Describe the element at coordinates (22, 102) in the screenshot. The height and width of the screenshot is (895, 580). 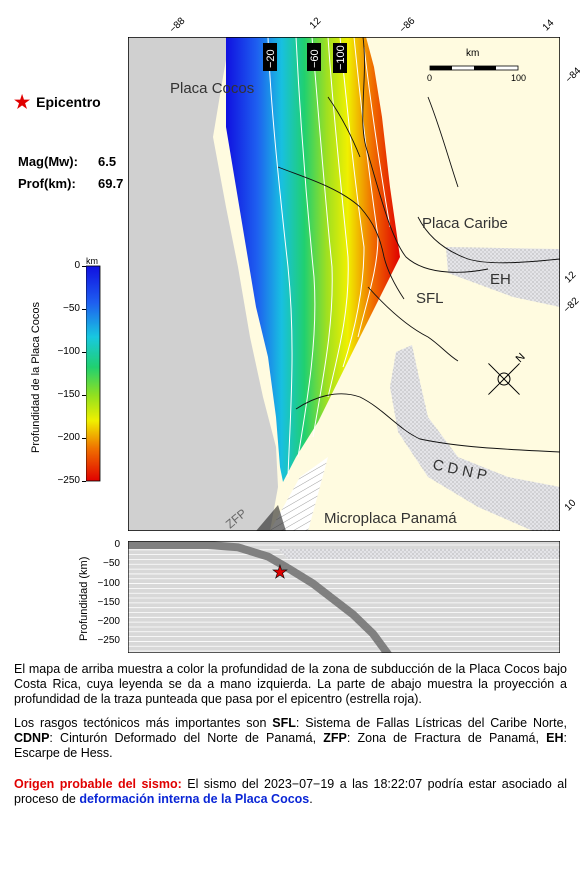
I see `star-icon: ★` at that location.